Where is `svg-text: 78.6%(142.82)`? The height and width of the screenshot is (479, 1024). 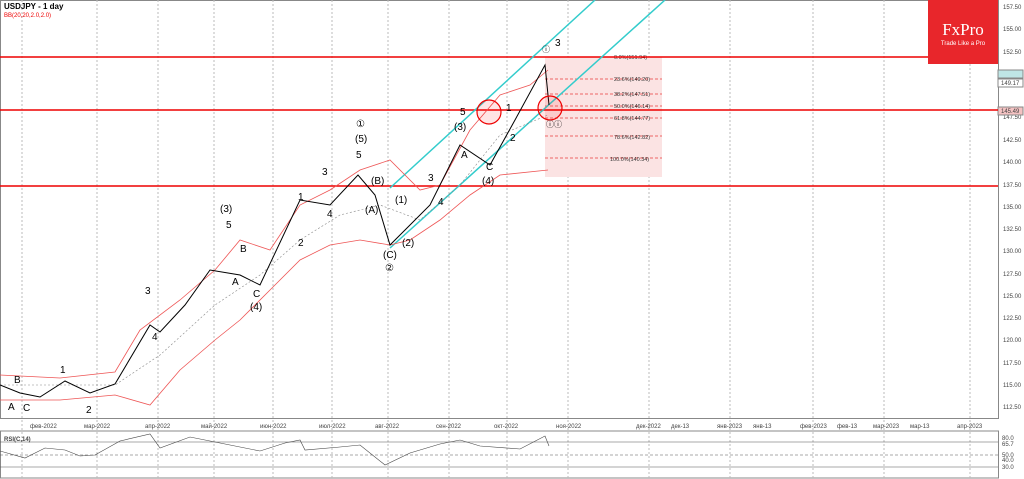 svg-text: 78.6%(142.82) is located at coordinates (632, 138).